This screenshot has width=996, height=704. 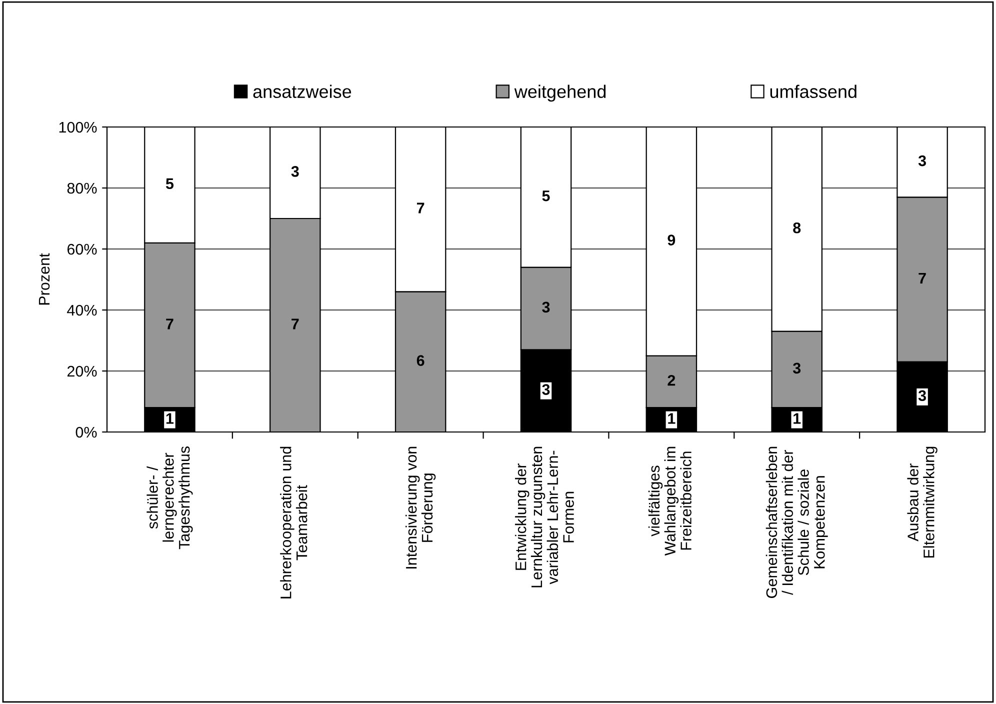 I want to click on x-tick-label: schüler- / lerngerechter Tagesrhythmus, so click(x=169, y=498).